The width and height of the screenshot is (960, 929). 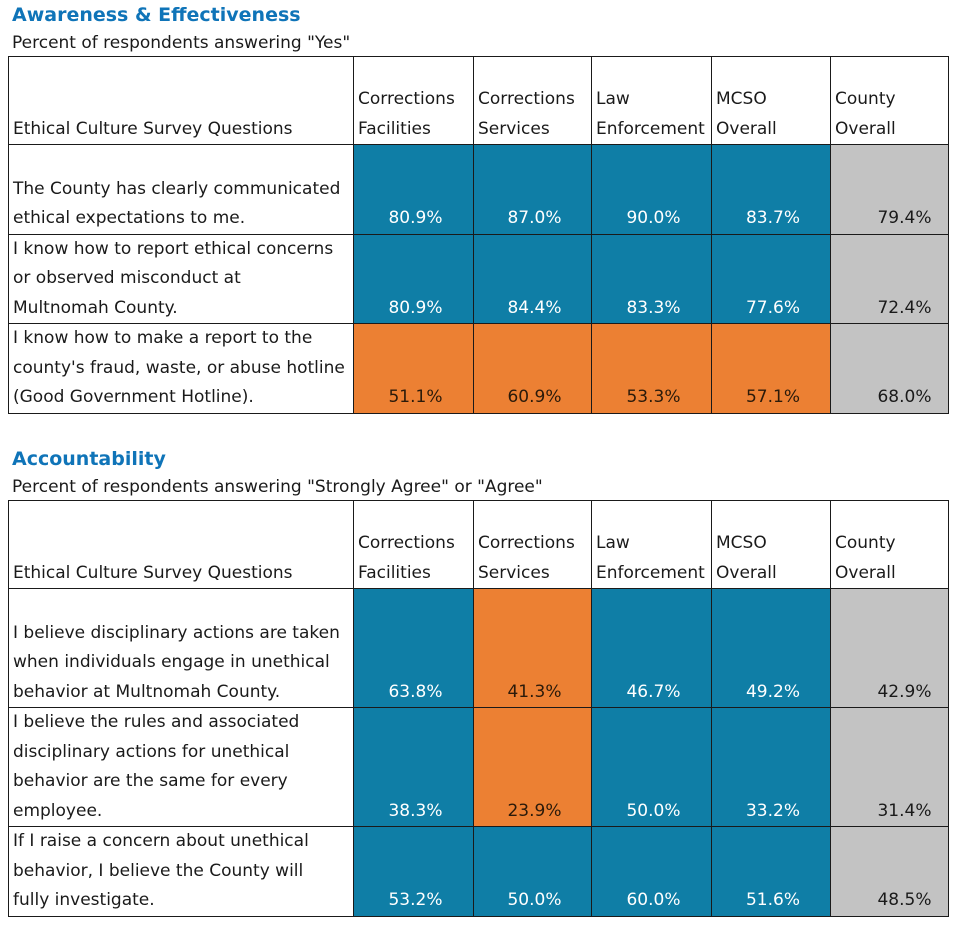 I want to click on value-cell-mcso-overall: 83.7%, so click(x=771, y=189).